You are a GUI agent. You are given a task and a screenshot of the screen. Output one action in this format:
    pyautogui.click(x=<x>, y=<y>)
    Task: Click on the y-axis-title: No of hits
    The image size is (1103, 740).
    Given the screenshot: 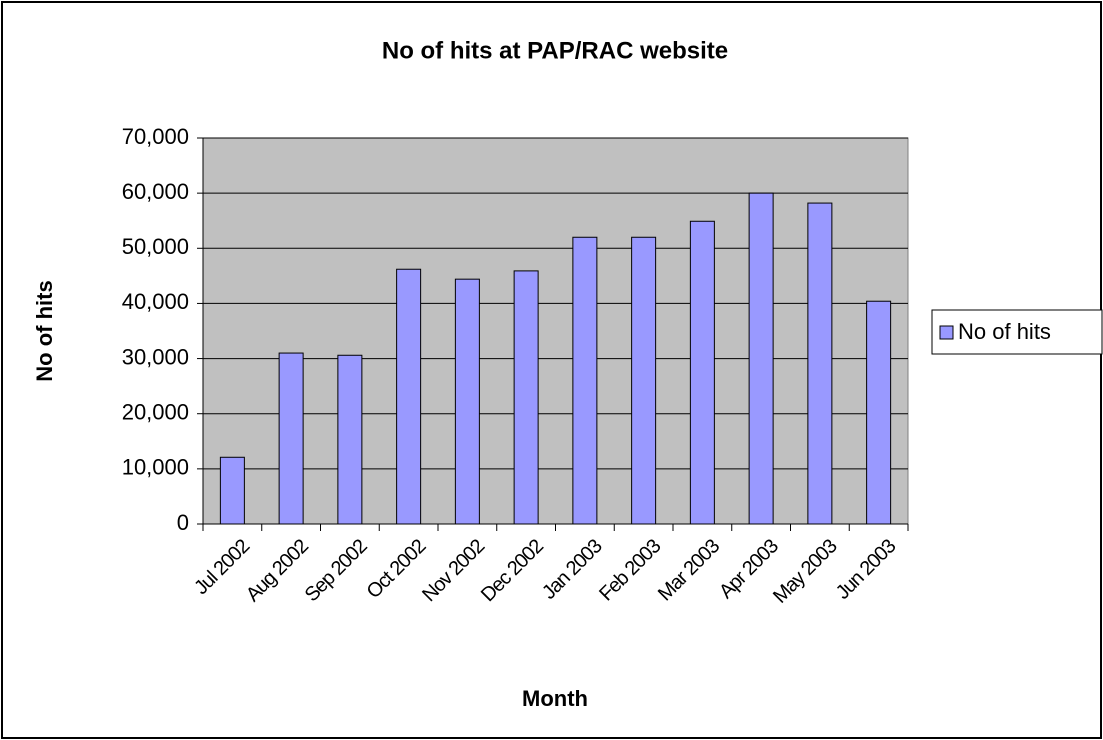 What is the action you would take?
    pyautogui.click(x=44, y=330)
    